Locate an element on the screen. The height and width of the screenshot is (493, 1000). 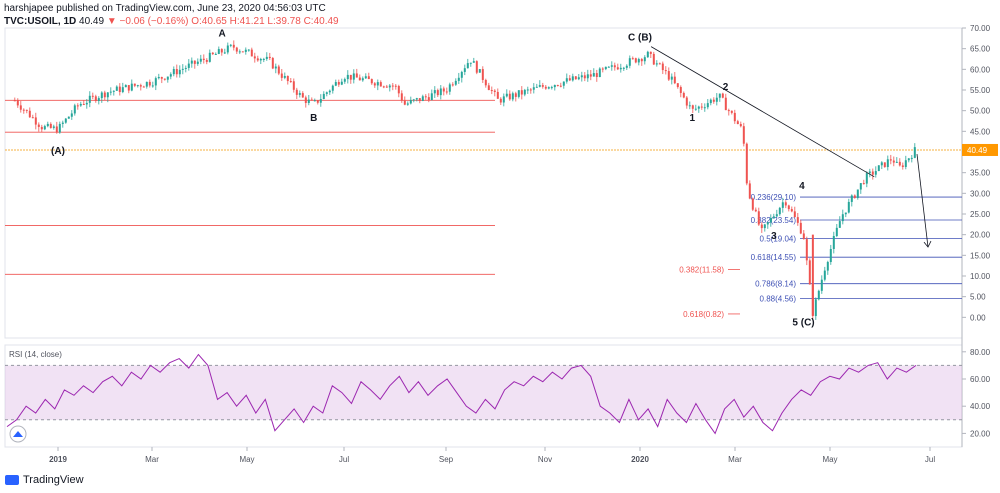
ext-level-label: 0.618(0.82) is located at coordinates (703, 314).